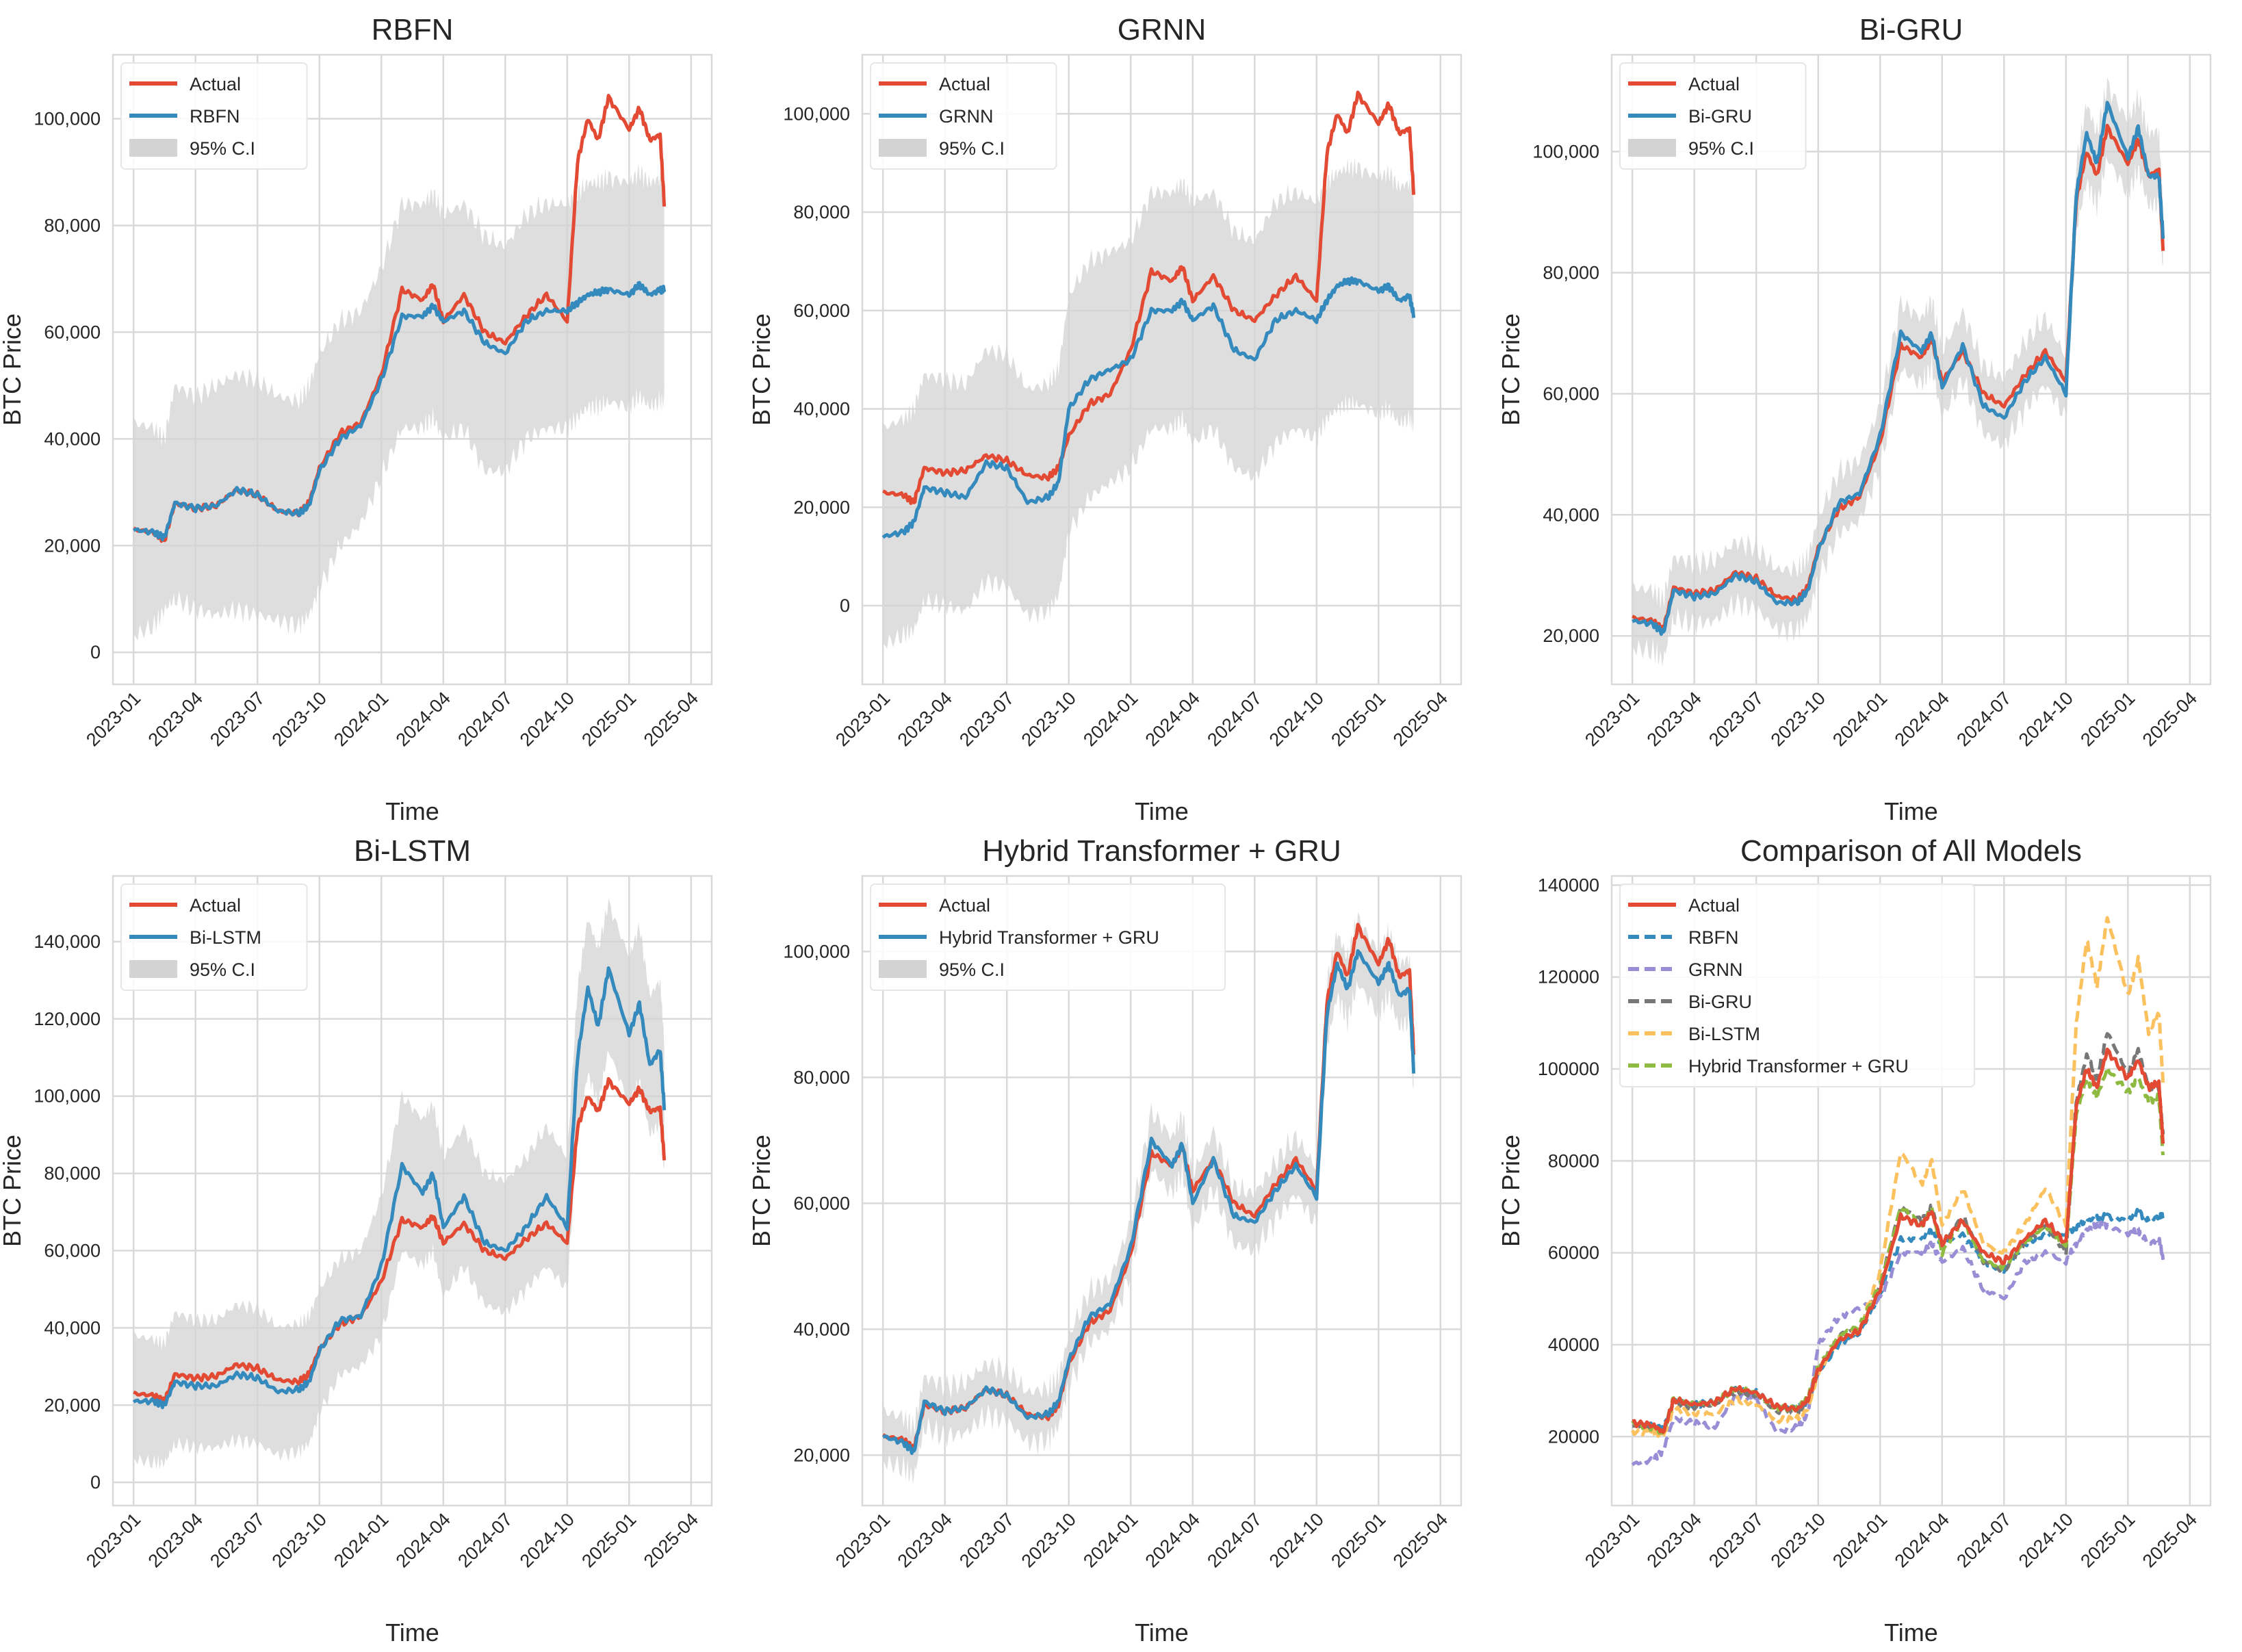 The width and height of the screenshot is (2242, 1652). Describe the element at coordinates (671, 719) in the screenshot. I see `x-tick-label: 2025-04` at that location.